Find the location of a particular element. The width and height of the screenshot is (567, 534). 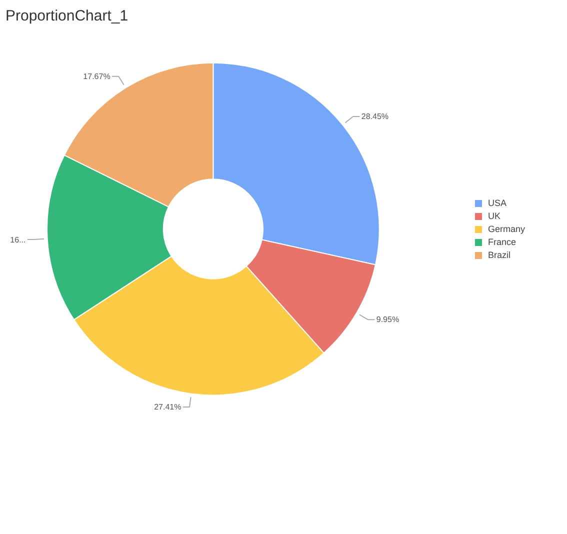

data-label: 27.41% is located at coordinates (168, 407).